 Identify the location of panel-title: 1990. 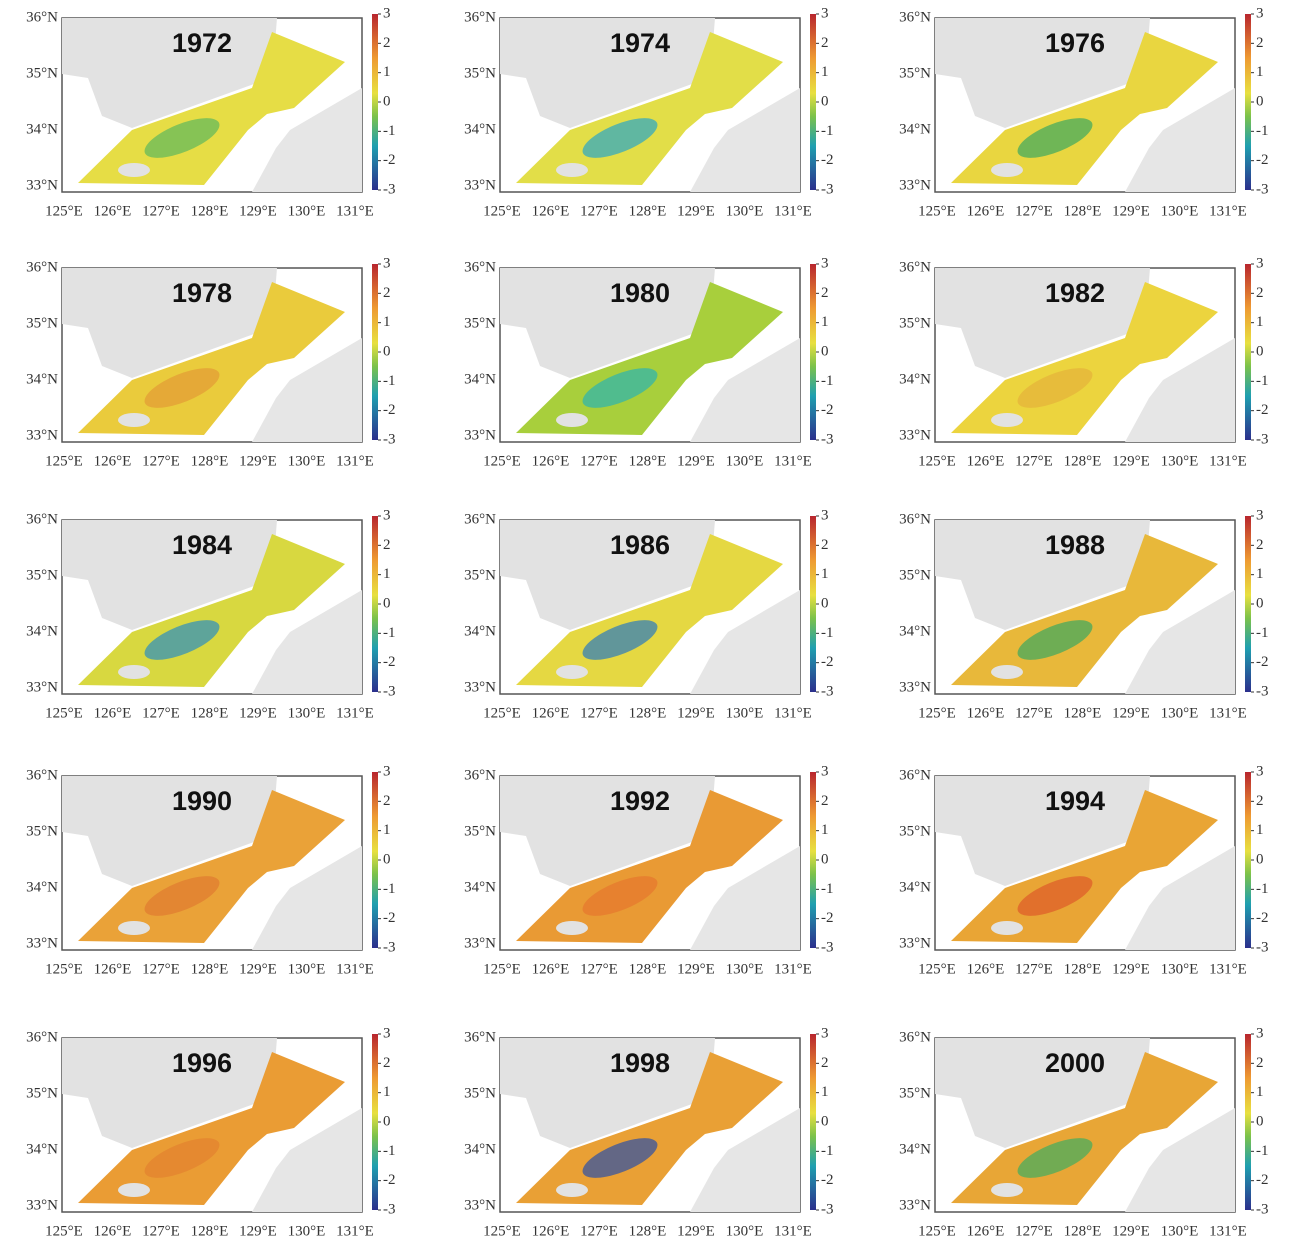
(202, 801).